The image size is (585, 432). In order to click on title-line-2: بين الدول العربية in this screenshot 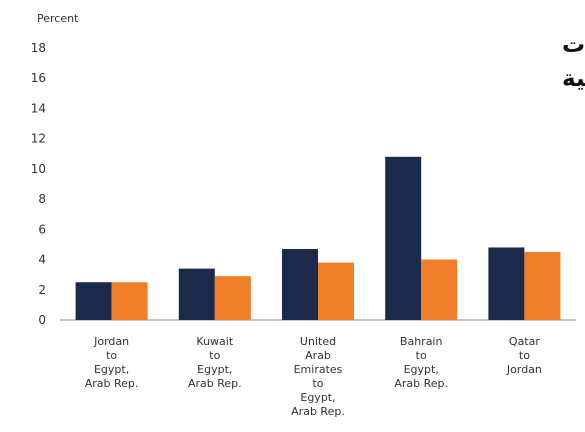, I will do `click(573, 79)`.